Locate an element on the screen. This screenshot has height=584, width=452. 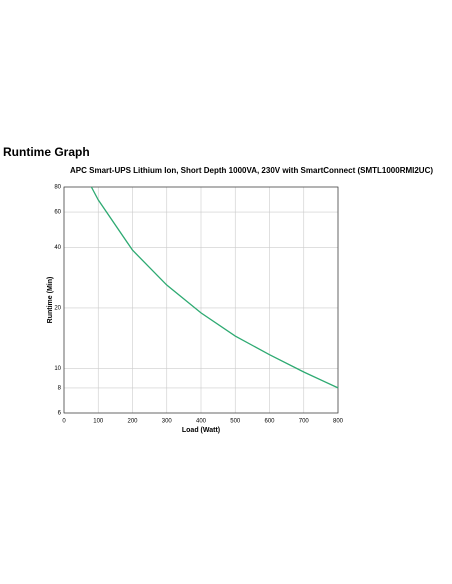
x-tick-label: 400 is located at coordinates (201, 422).